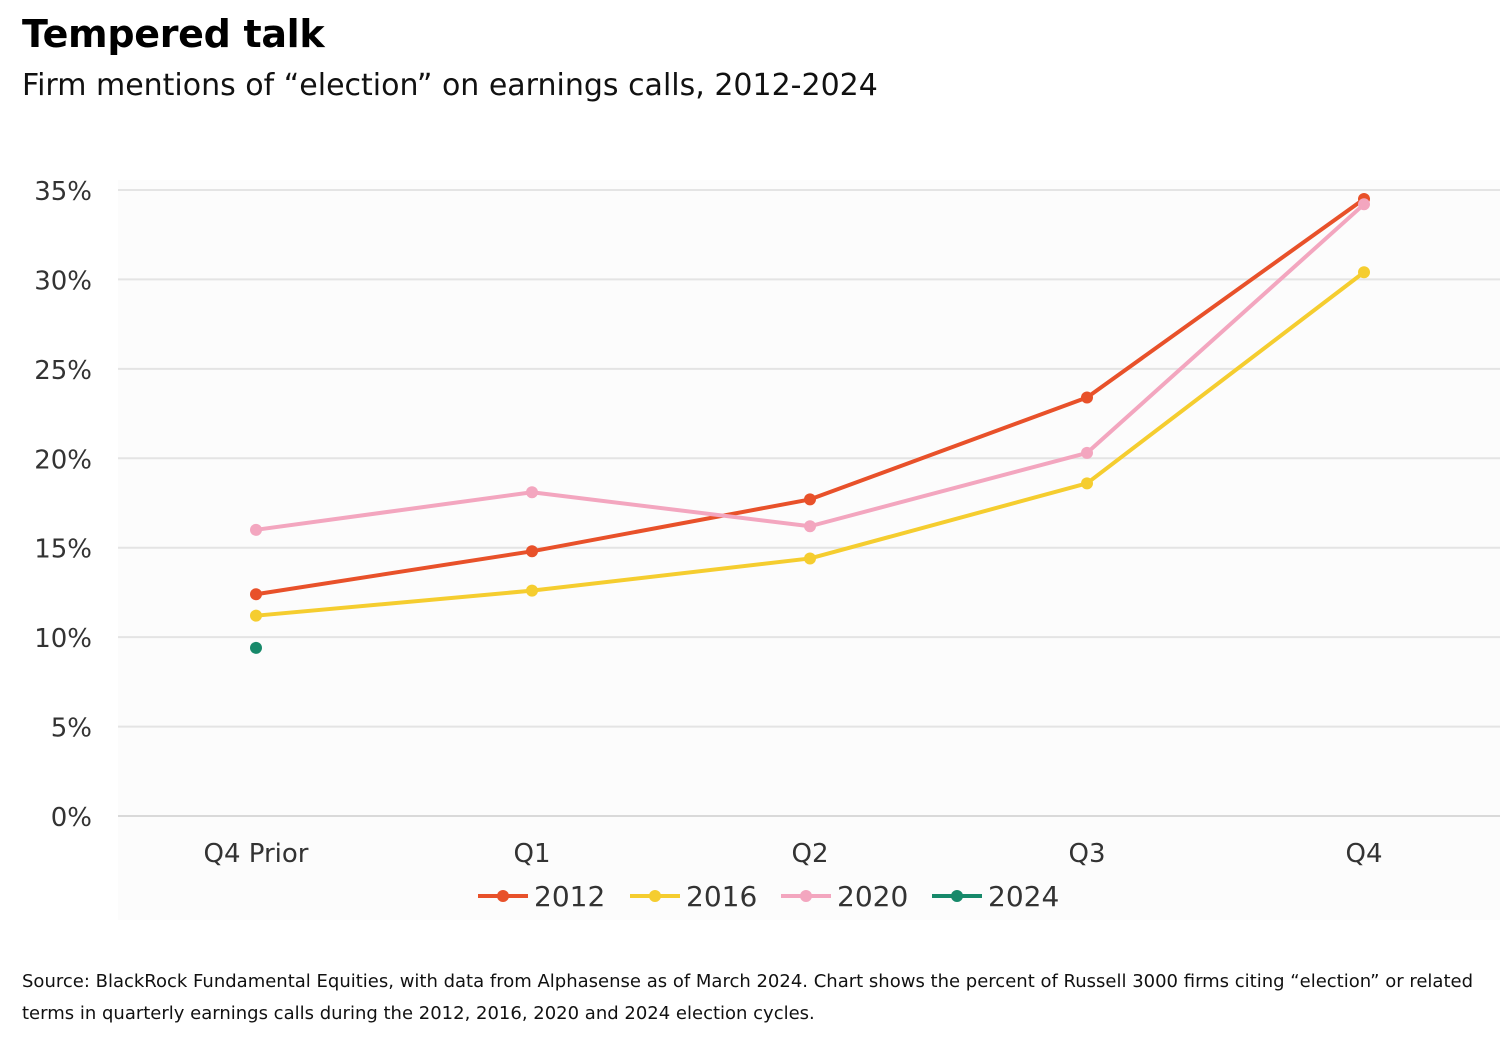 This screenshot has width=1500, height=1054. What do you see at coordinates (1086, 854) in the screenshot?
I see `x-tick-label: Q3` at bounding box center [1086, 854].